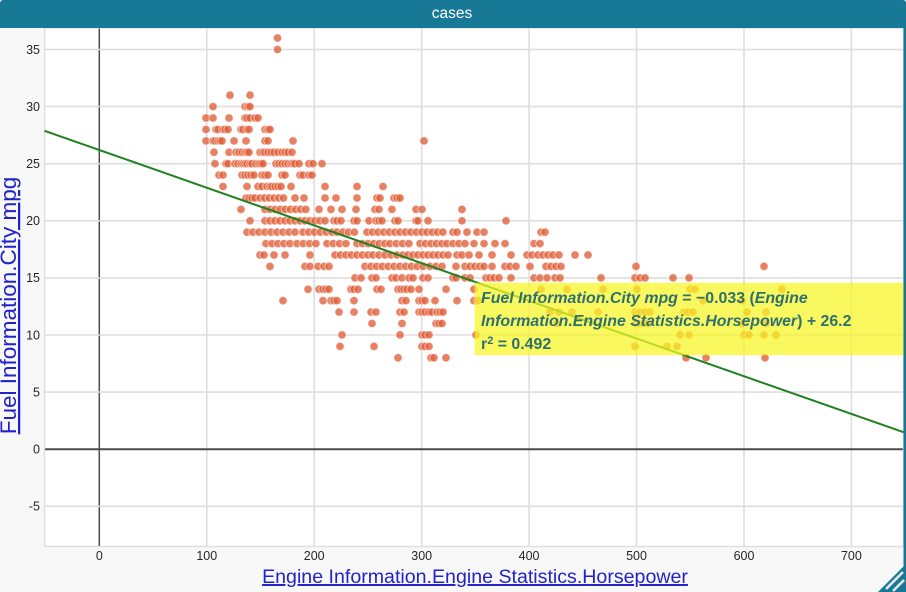 The width and height of the screenshot is (906, 592). Describe the element at coordinates (33, 50) in the screenshot. I see `svg-text: 35` at that location.